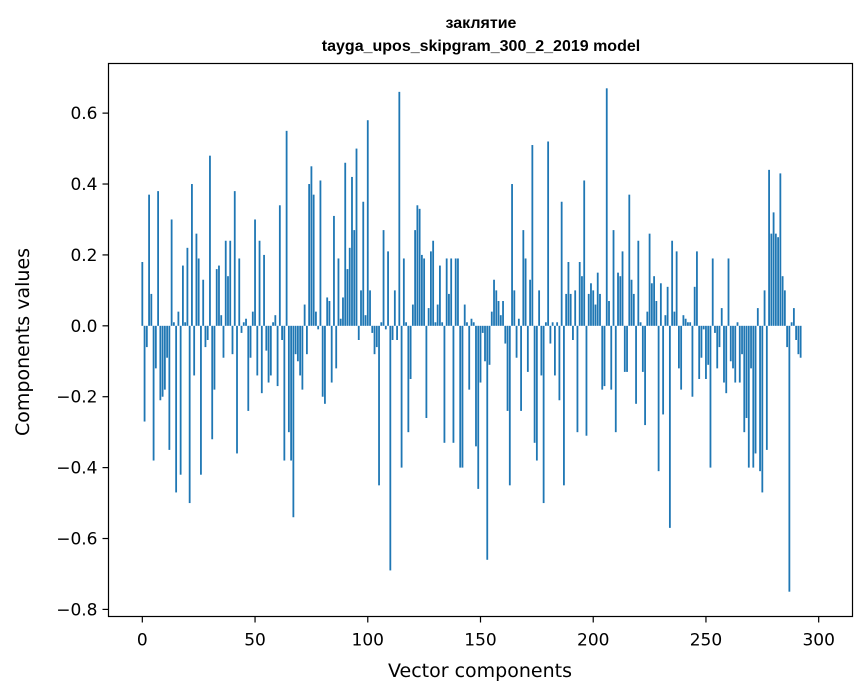 The image size is (867, 696). I want to click on y-tick-label: 0.2, so click(83, 256).